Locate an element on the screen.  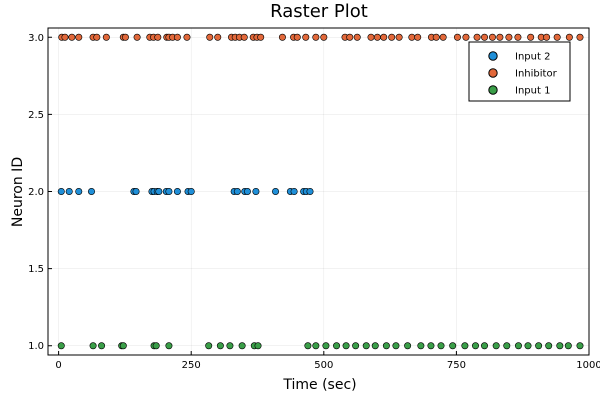
x-tick-label: 500 is located at coordinates (323, 365).